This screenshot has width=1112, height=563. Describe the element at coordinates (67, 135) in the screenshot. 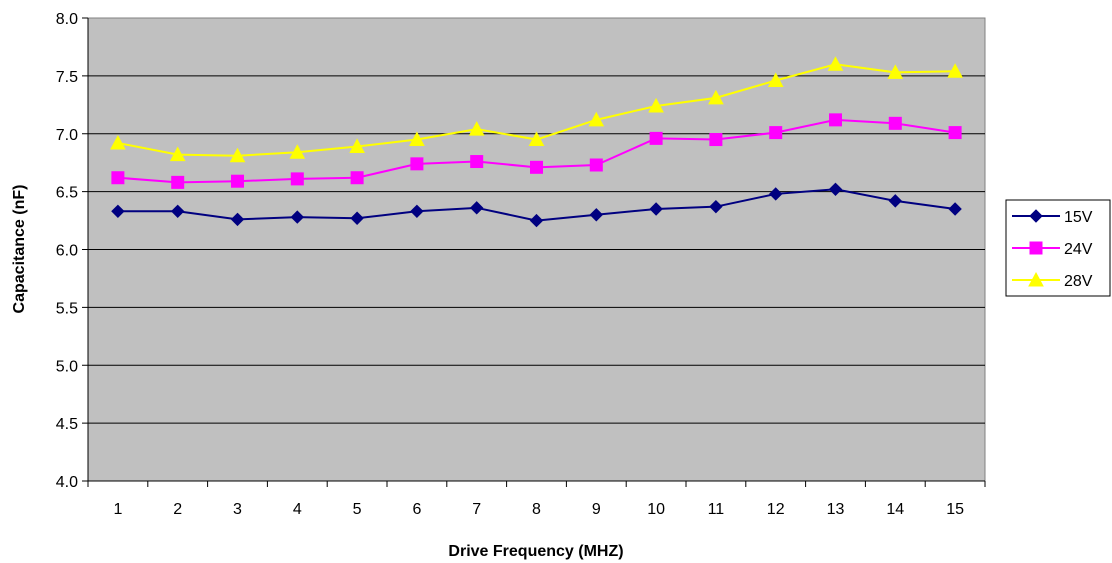

I see `y-tick-label: 7.0` at that location.